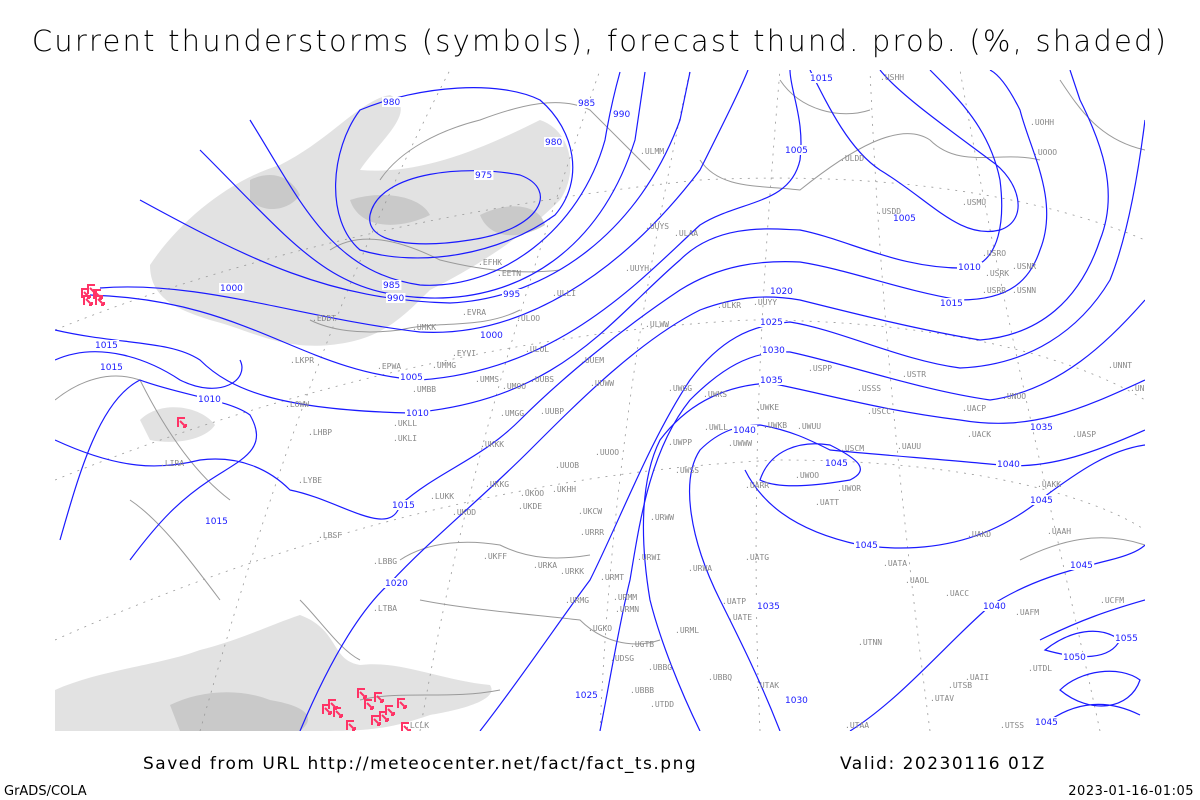 The width and height of the screenshot is (1200, 800). Describe the element at coordinates (700, 568) in the screenshot. I see `station-label: .URWA` at that location.